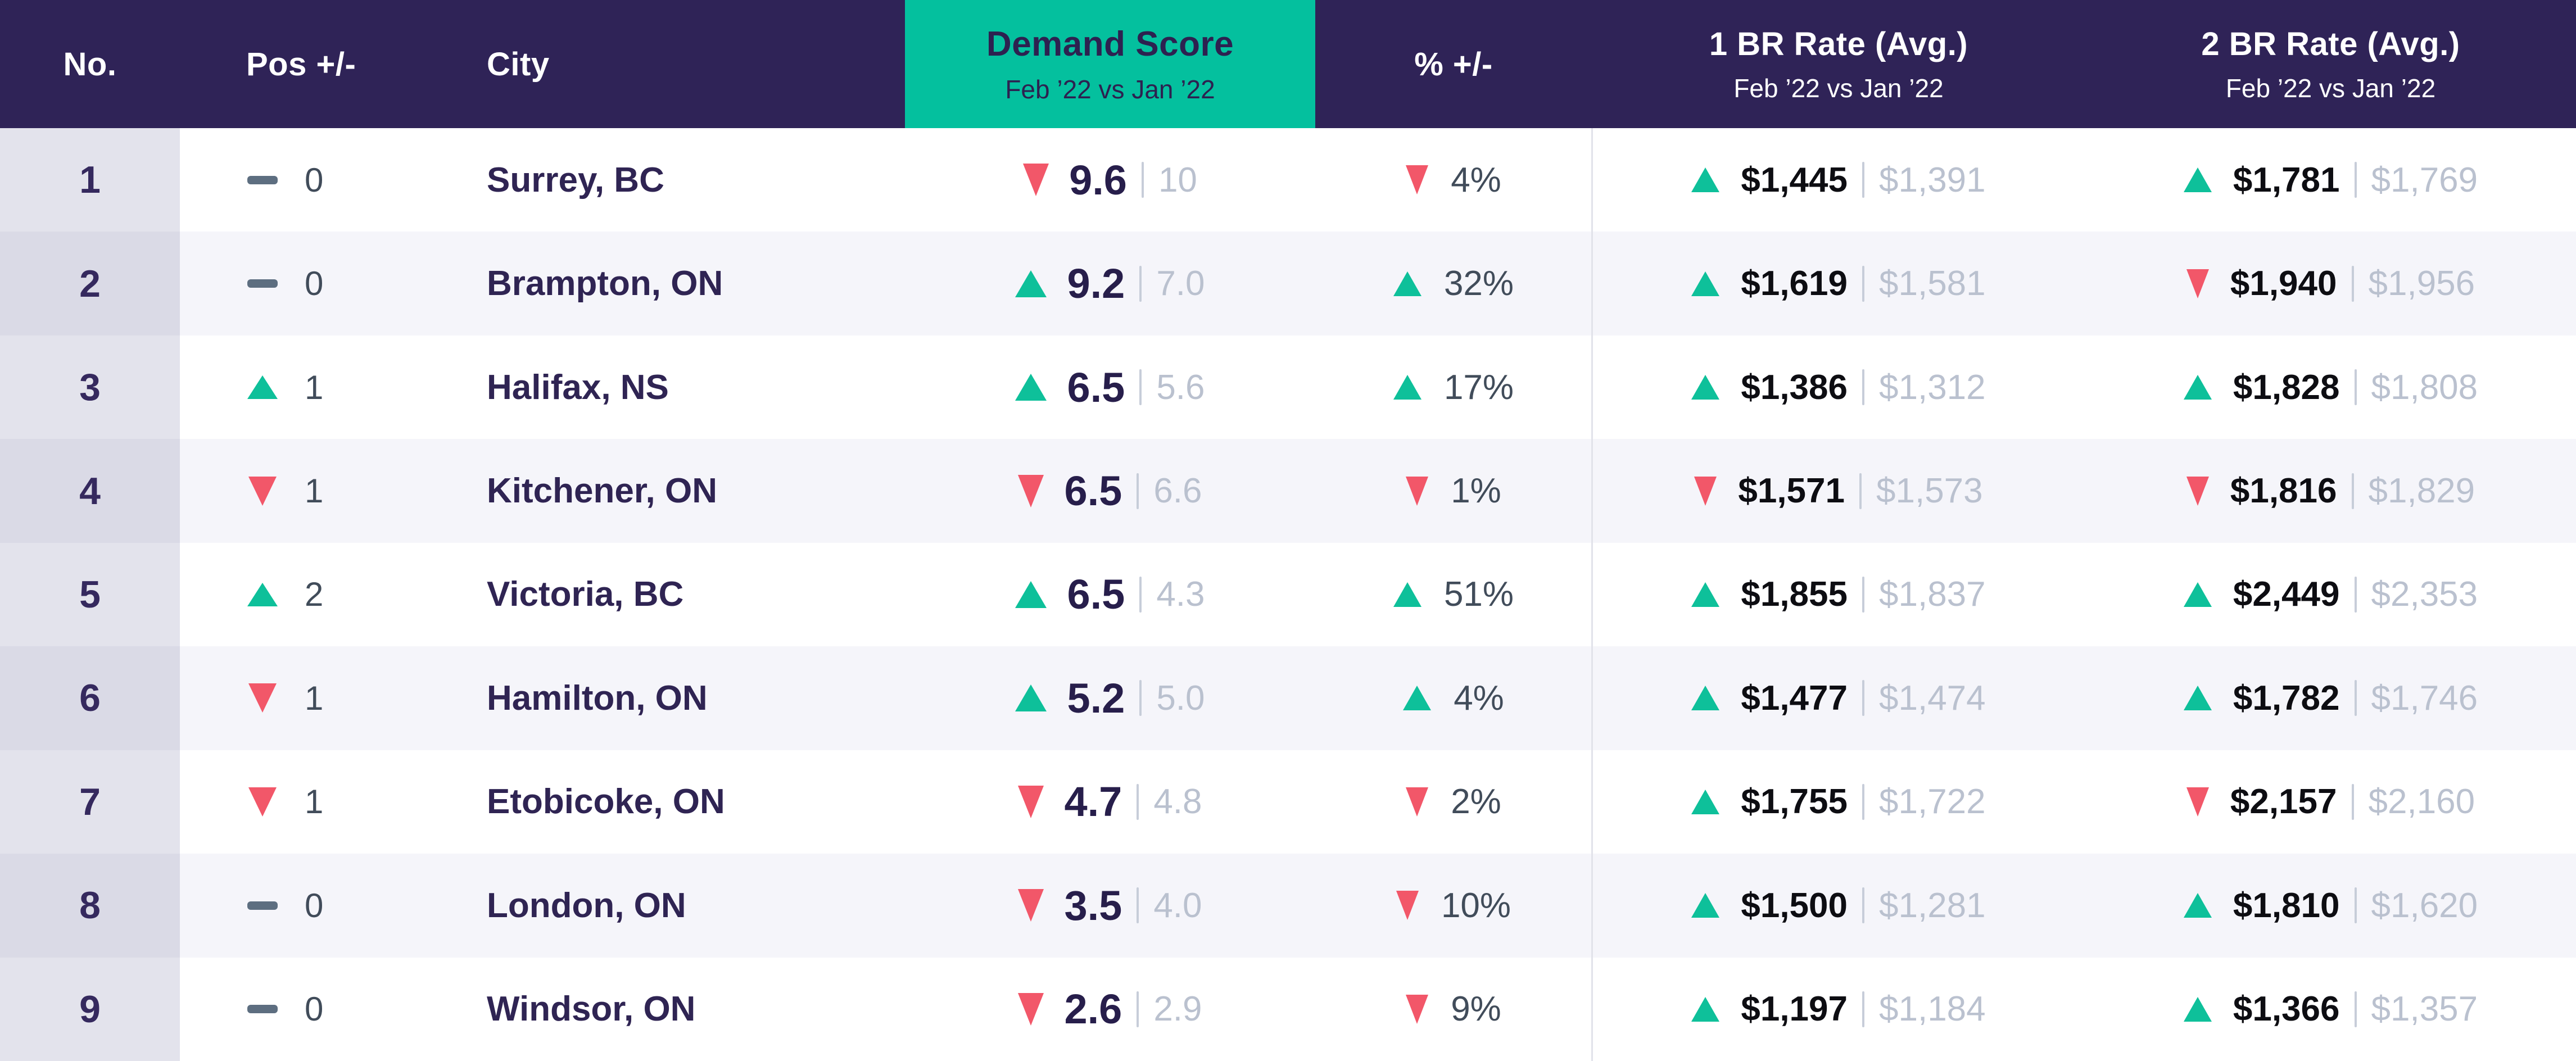 This screenshot has height=1061, width=2576. What do you see at coordinates (2425, 594) in the screenshot?
I see `two-br-rate-previous: $2,353` at bounding box center [2425, 594].